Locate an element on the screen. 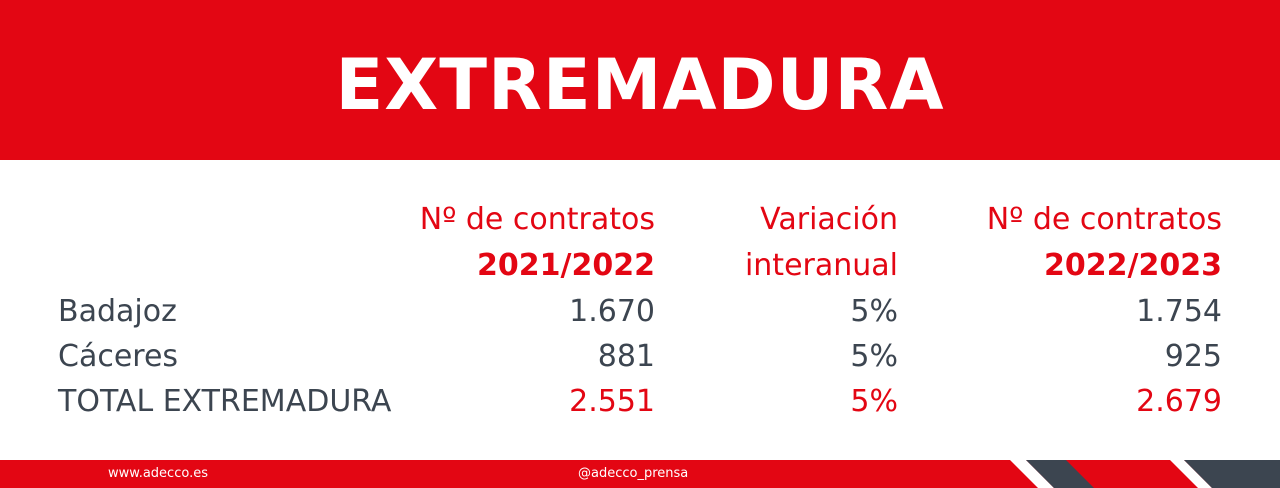 Image resolution: width=1280 pixels, height=488 pixels. column-header: interanual is located at coordinates (821, 265).